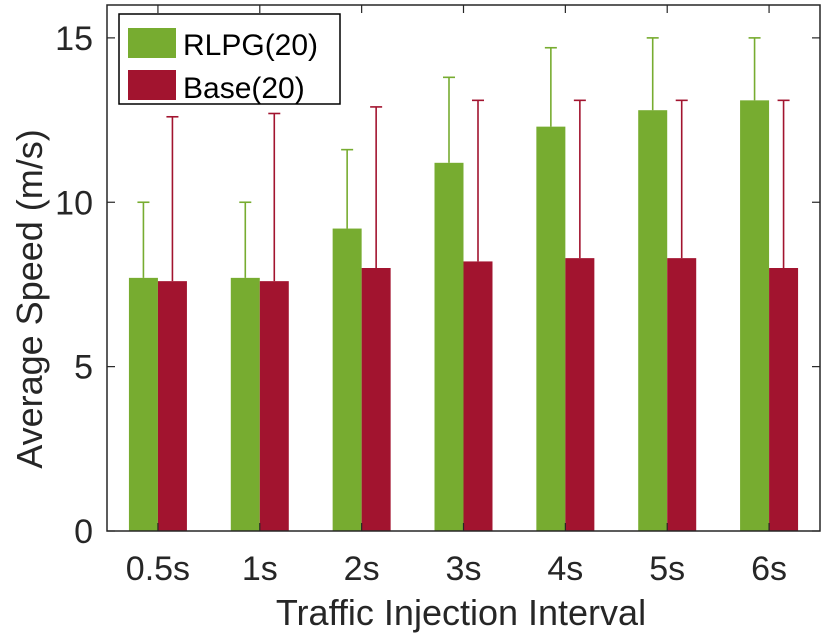 The width and height of the screenshot is (830, 642). Describe the element at coordinates (653, 320) in the screenshot. I see `bar-rlpg-20--5s` at that location.